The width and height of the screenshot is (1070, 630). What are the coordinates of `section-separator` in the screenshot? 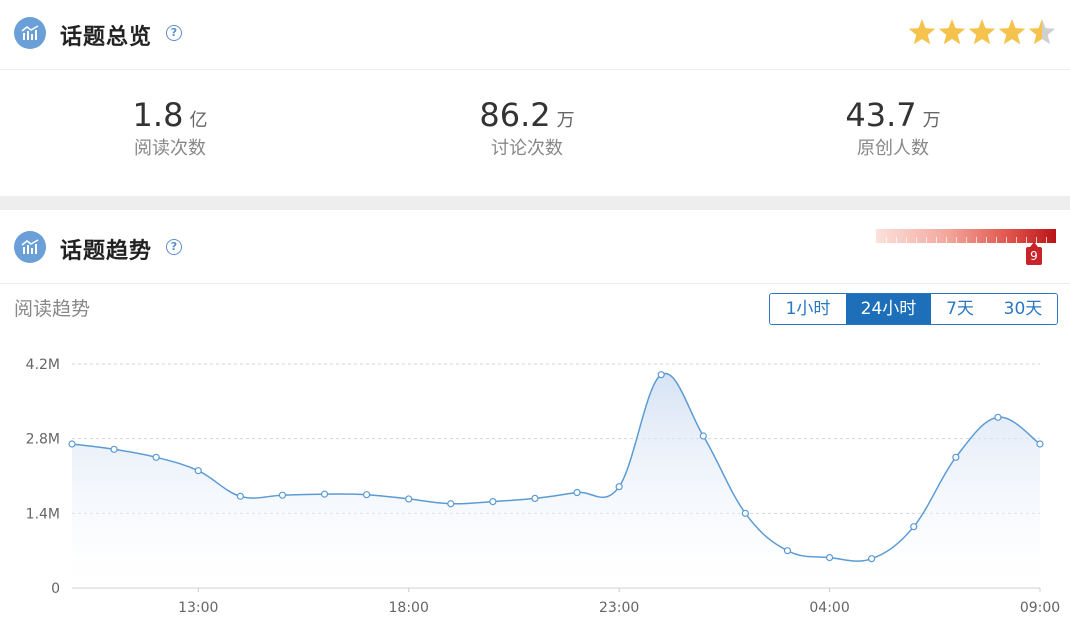 It's located at (535, 203).